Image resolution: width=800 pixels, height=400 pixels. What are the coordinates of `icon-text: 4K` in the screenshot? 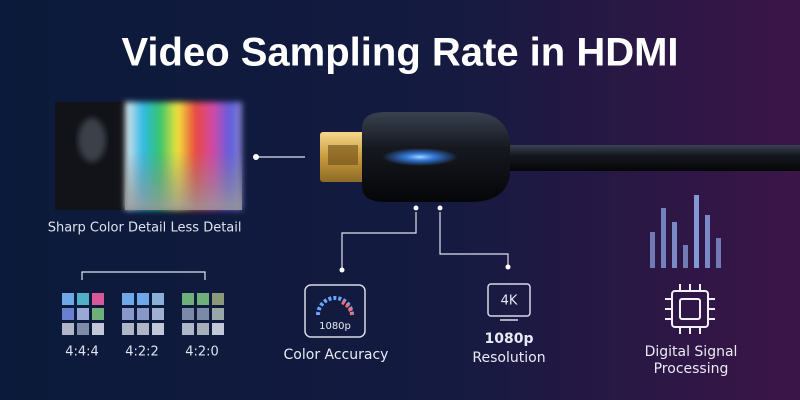 It's located at (509, 301).